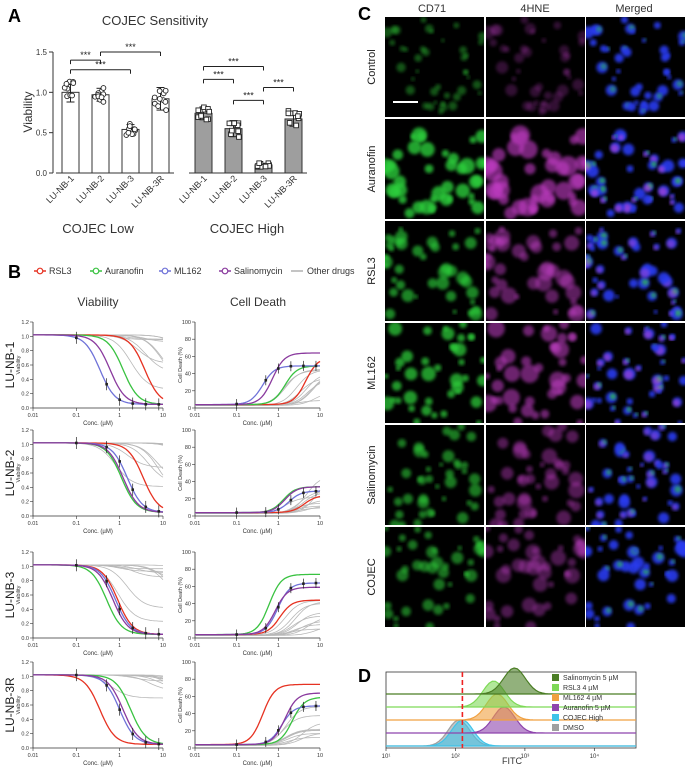  I want to click on x-tick-label: 0.1, so click(237, 756).